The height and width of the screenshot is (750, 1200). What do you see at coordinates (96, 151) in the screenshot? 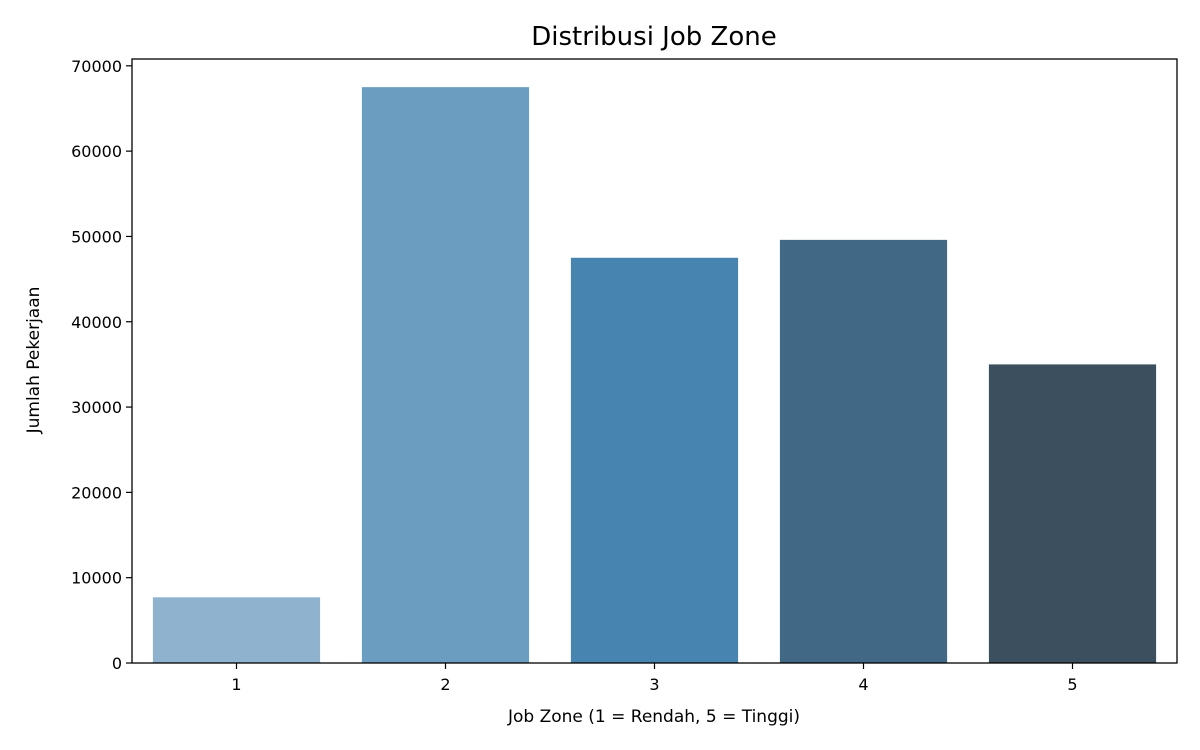
I see `y-tick-label: 60000` at bounding box center [96, 151].